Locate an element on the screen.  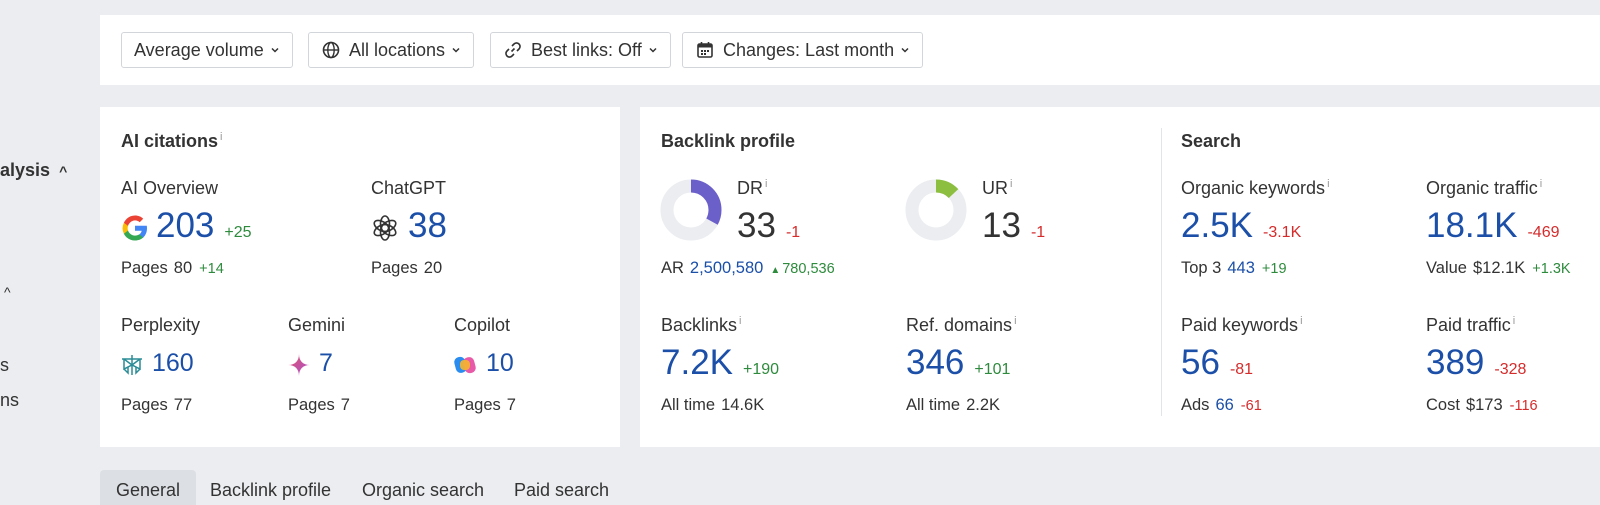
sidebar-item-analysis: alysis ^ is located at coordinates (34, 170).